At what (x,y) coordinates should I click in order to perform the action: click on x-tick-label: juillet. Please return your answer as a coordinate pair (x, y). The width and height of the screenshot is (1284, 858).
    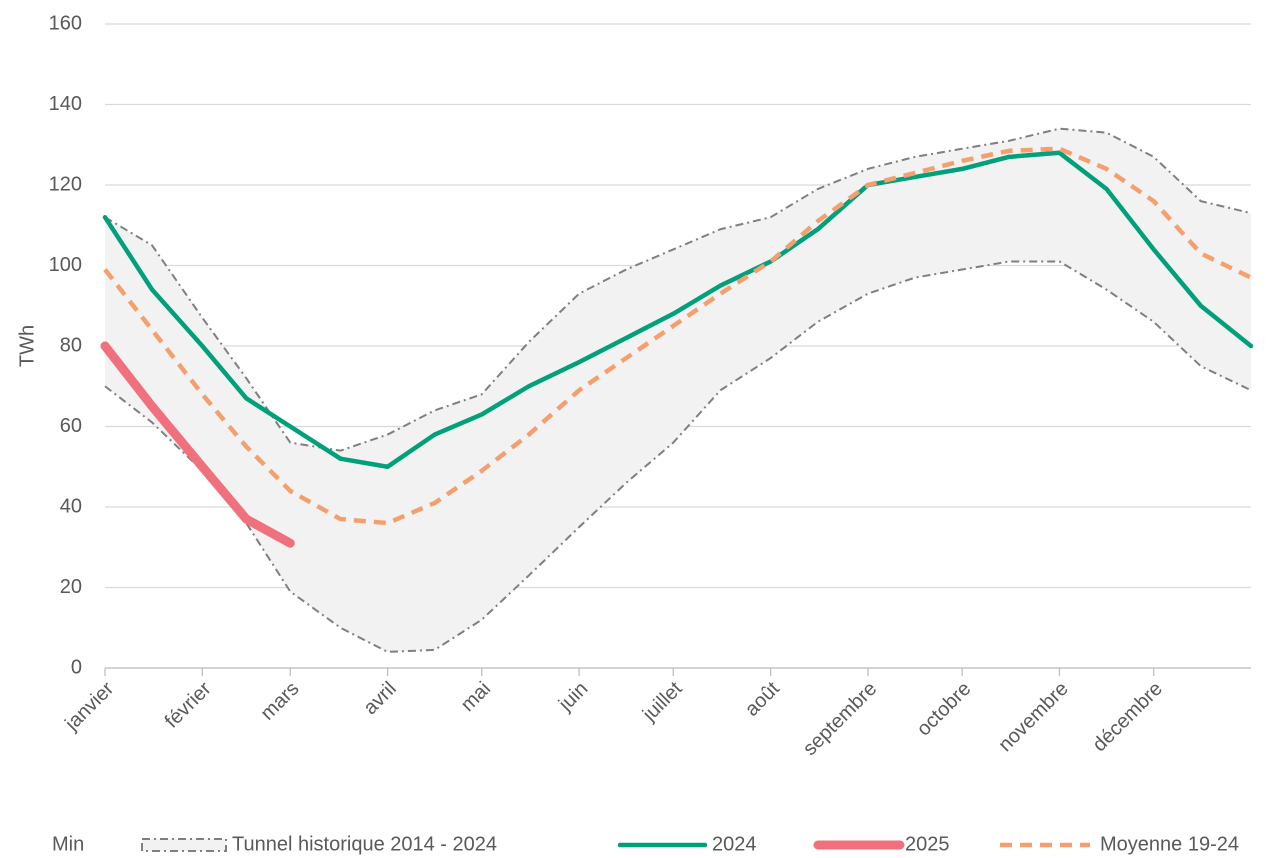
    Looking at the image, I should click on (662, 701).